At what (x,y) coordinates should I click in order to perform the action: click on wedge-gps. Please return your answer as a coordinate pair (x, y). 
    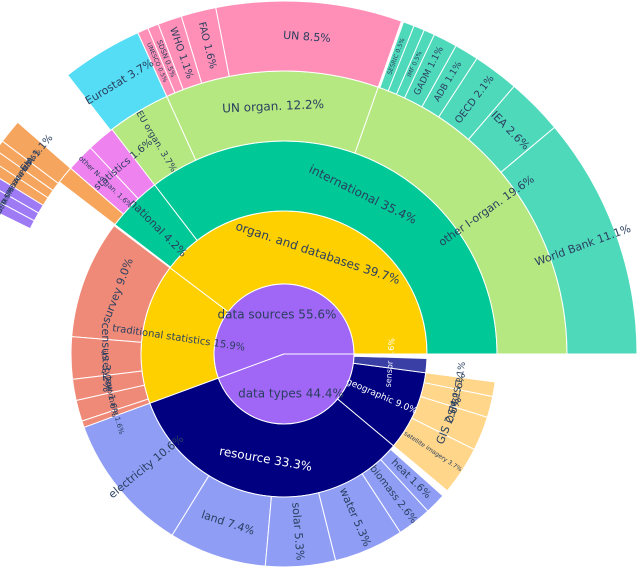
    Looking at the image, I should click on (459, 385).